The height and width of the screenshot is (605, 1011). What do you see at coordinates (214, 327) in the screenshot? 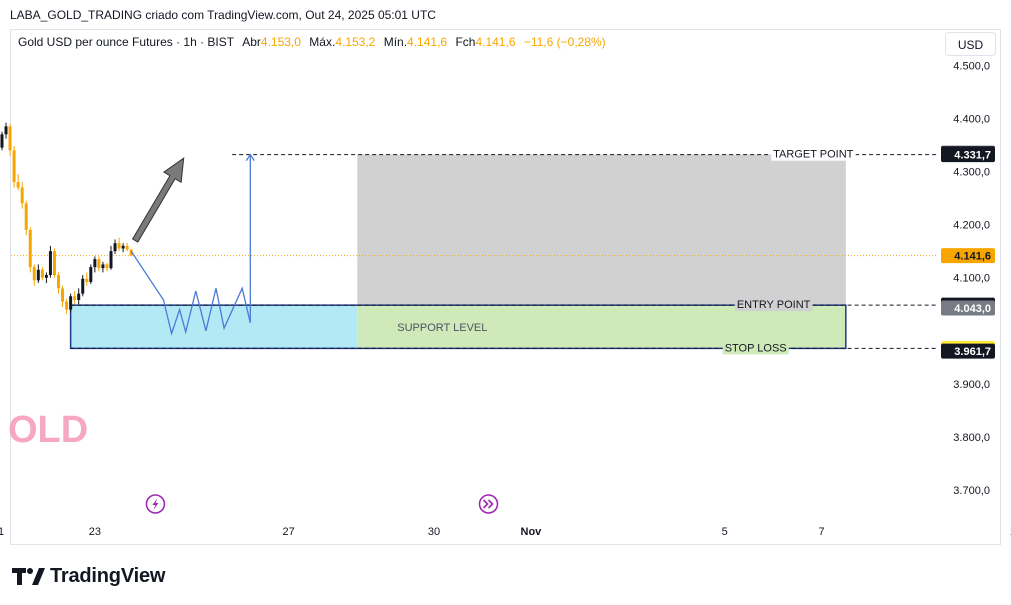
I see `stop-zone` at bounding box center [214, 327].